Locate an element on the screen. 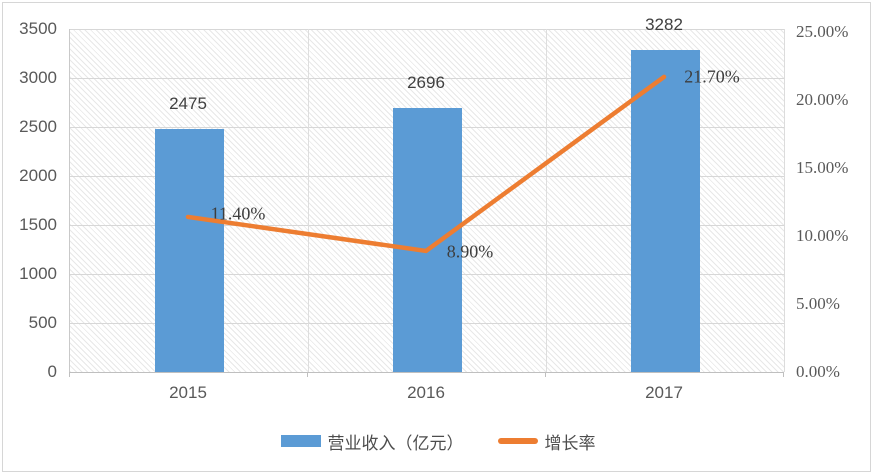  category-label: 2015 is located at coordinates (188, 392).